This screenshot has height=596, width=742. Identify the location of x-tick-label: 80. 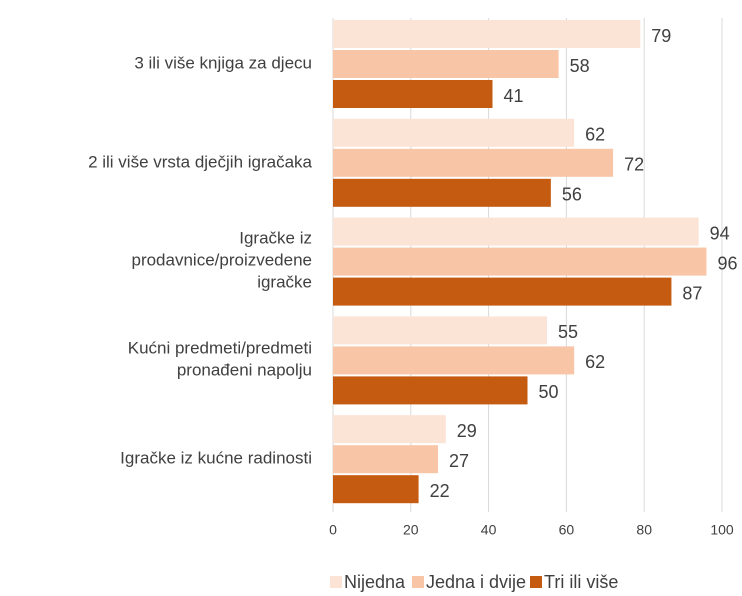
(644, 530).